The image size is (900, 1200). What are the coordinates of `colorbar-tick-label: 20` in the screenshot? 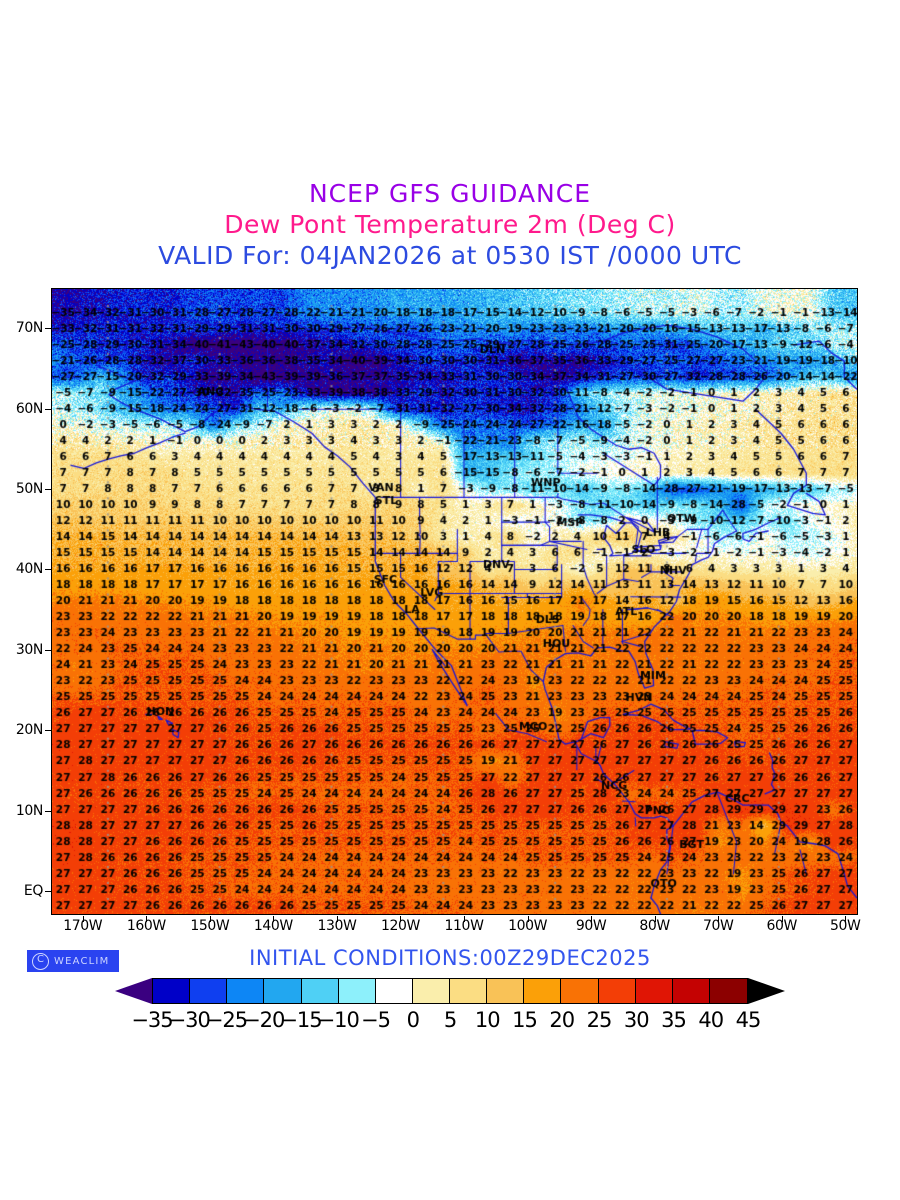 It's located at (562, 1020).